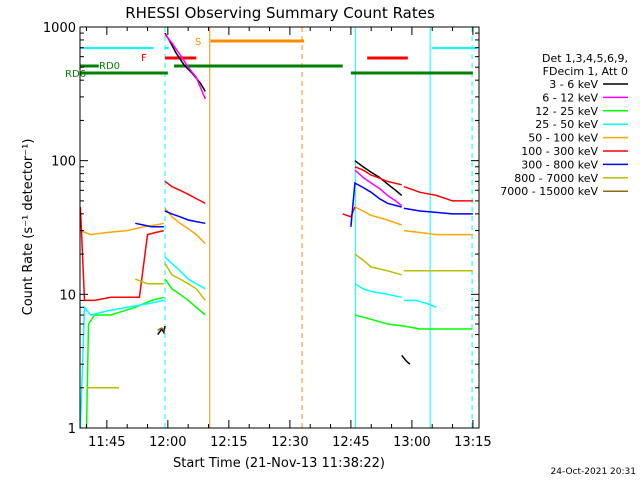  Describe the element at coordinates (280, 13) in the screenshot. I see `chart-title: RHESSI Observing Summary Count Rates` at that location.